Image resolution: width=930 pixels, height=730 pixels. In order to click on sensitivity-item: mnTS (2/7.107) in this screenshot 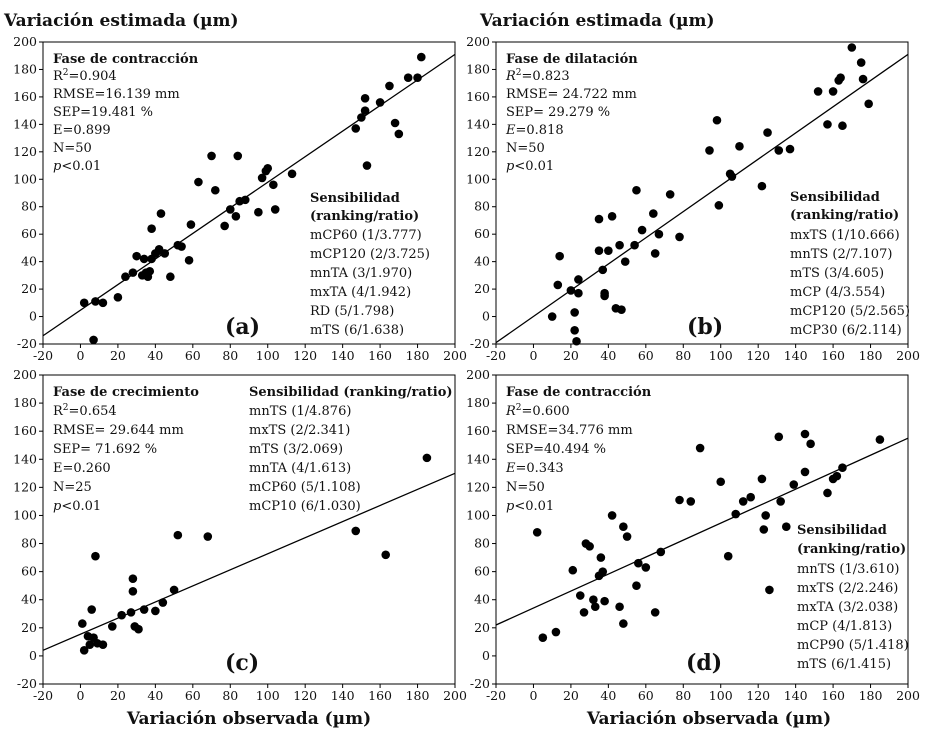, I will do `click(841, 254)`.